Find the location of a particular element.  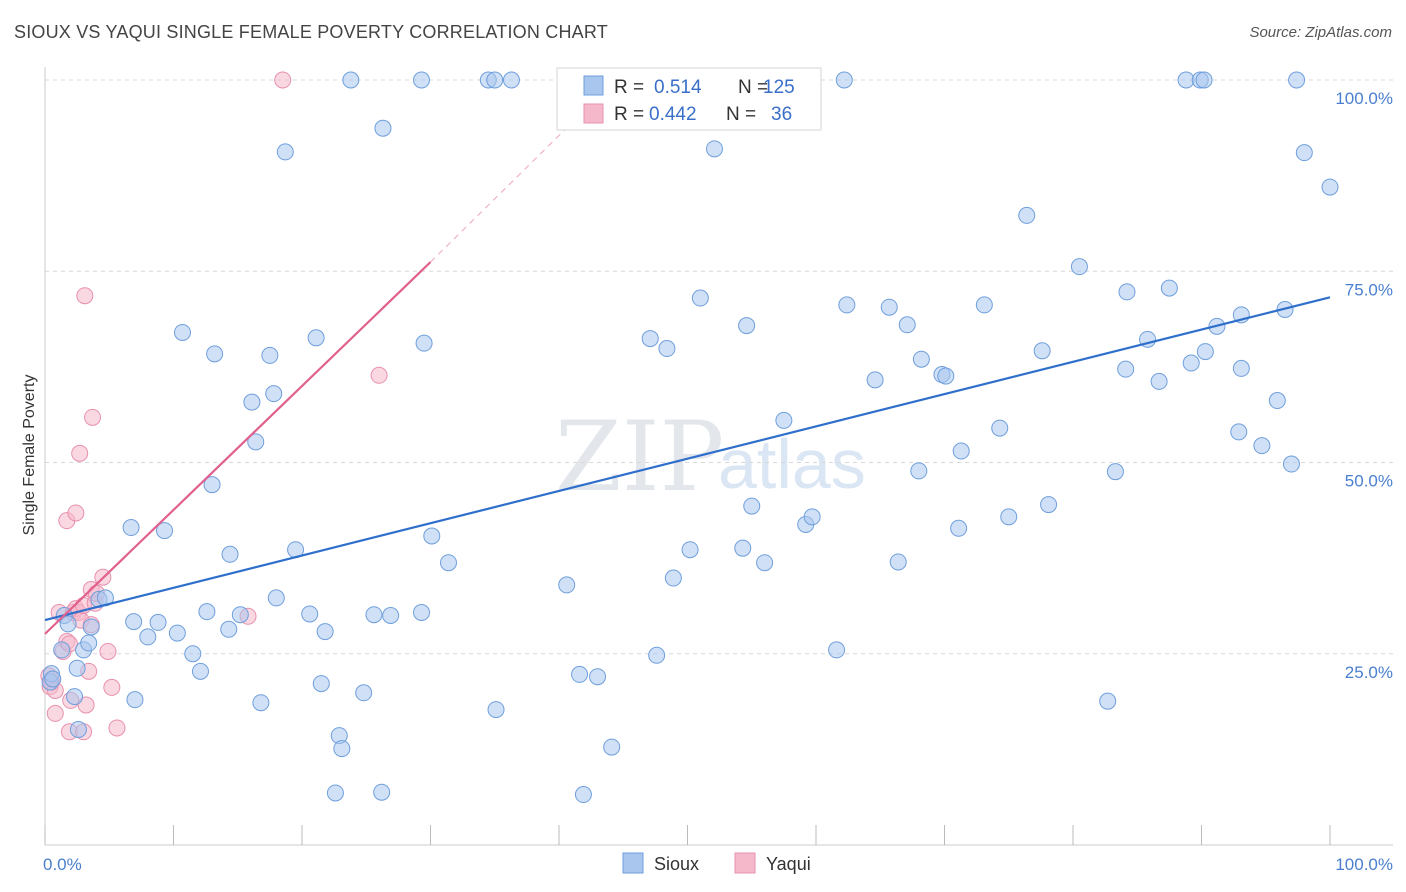

y-tick-label: 50.0% is located at coordinates (1369, 481).